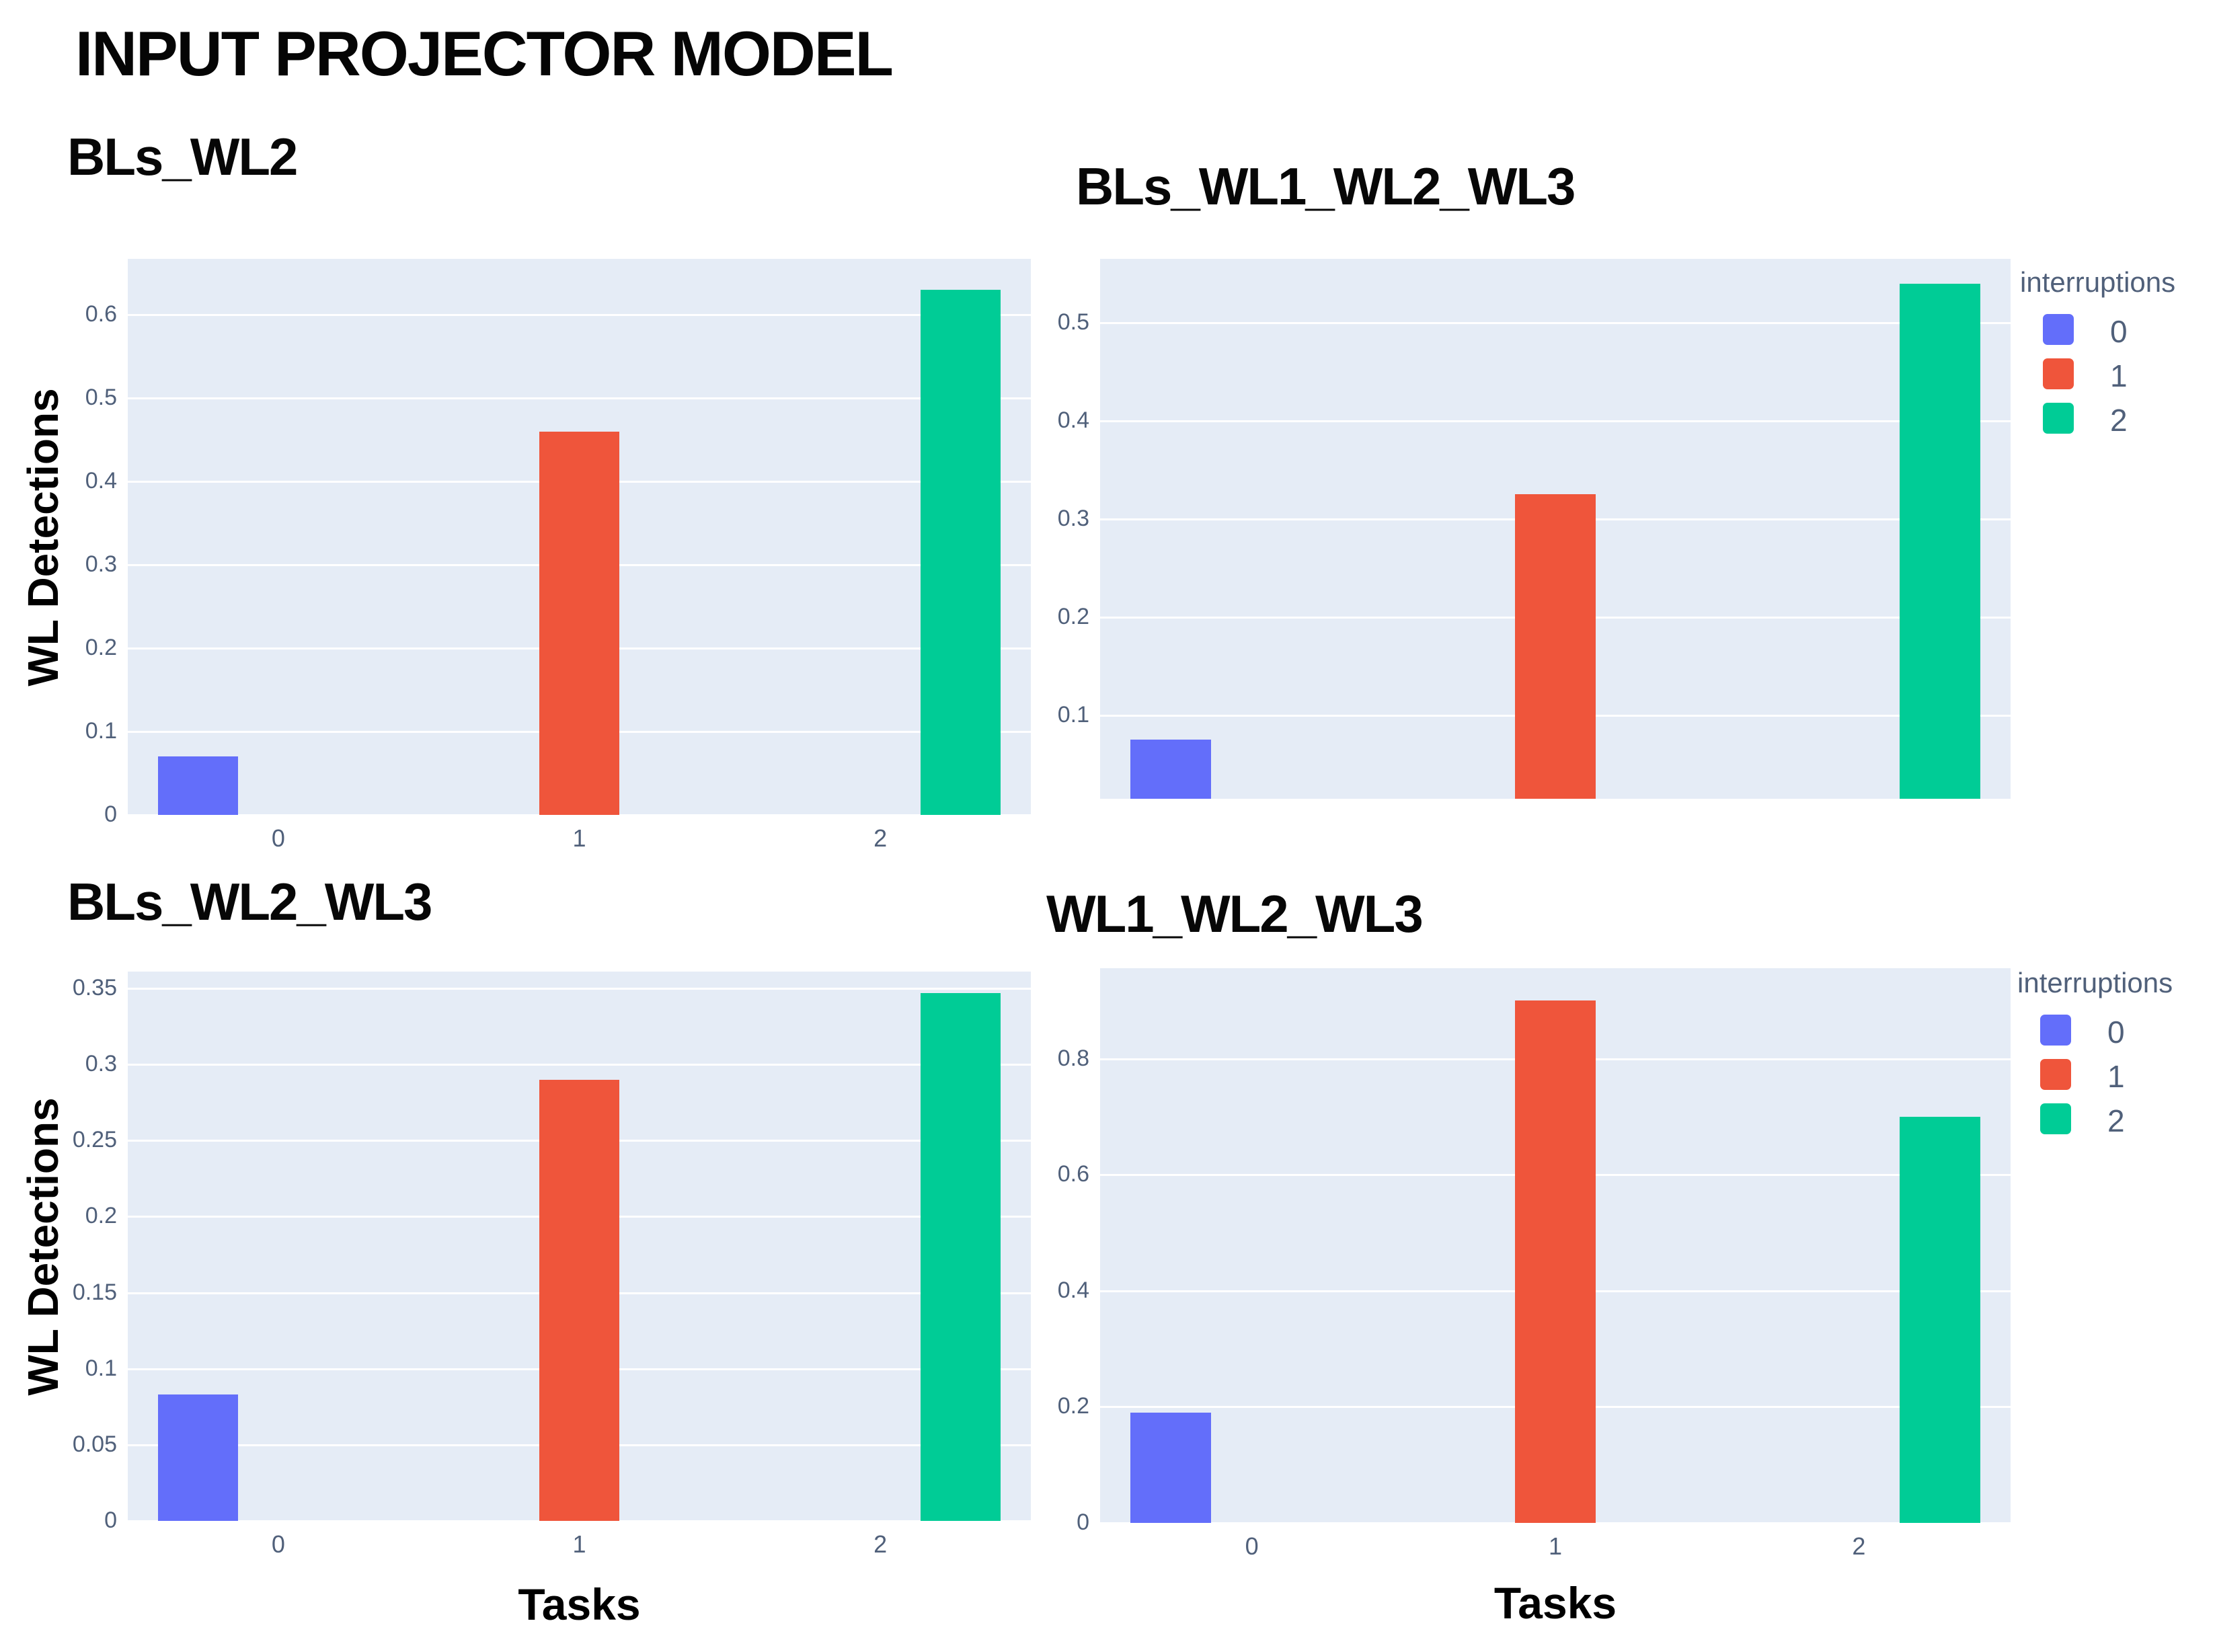 This screenshot has height=1652, width=2215. Describe the element at coordinates (484, 53) in the screenshot. I see `page-title: INPUT PROJECTOR MODEL` at that location.